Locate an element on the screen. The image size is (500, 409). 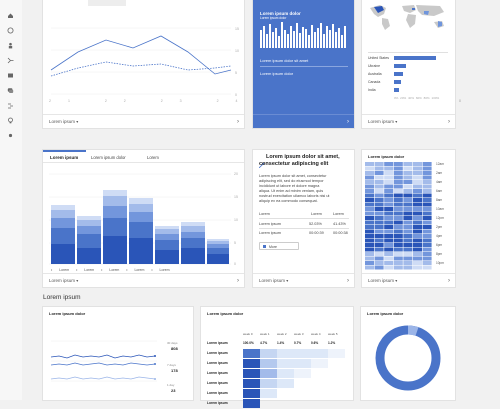
legend-value: 23 is located at coordinates (173, 390).